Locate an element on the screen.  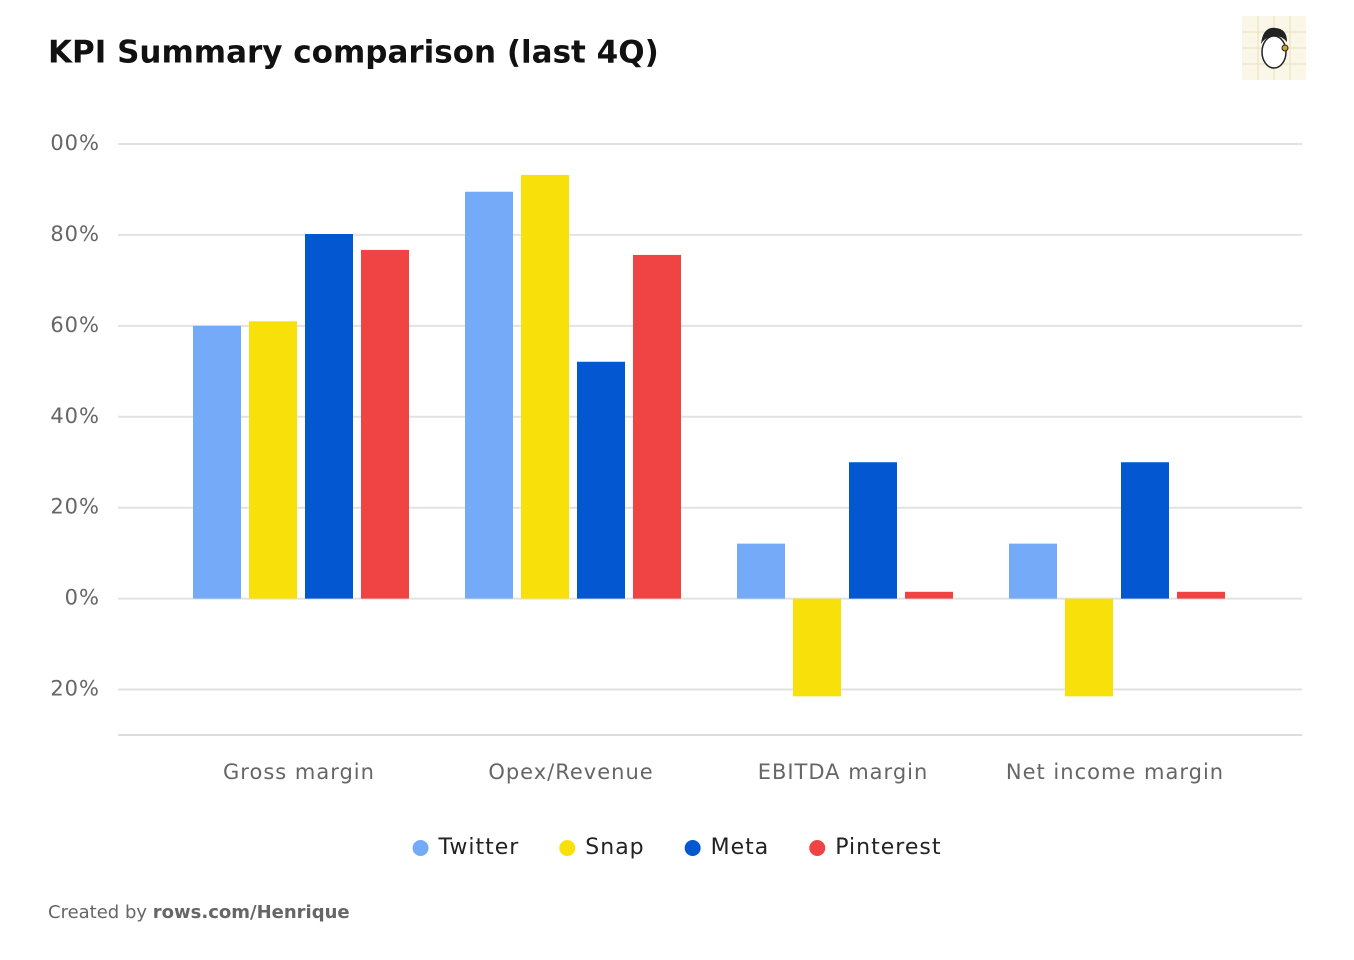
avatar is located at coordinates (1274, 48).